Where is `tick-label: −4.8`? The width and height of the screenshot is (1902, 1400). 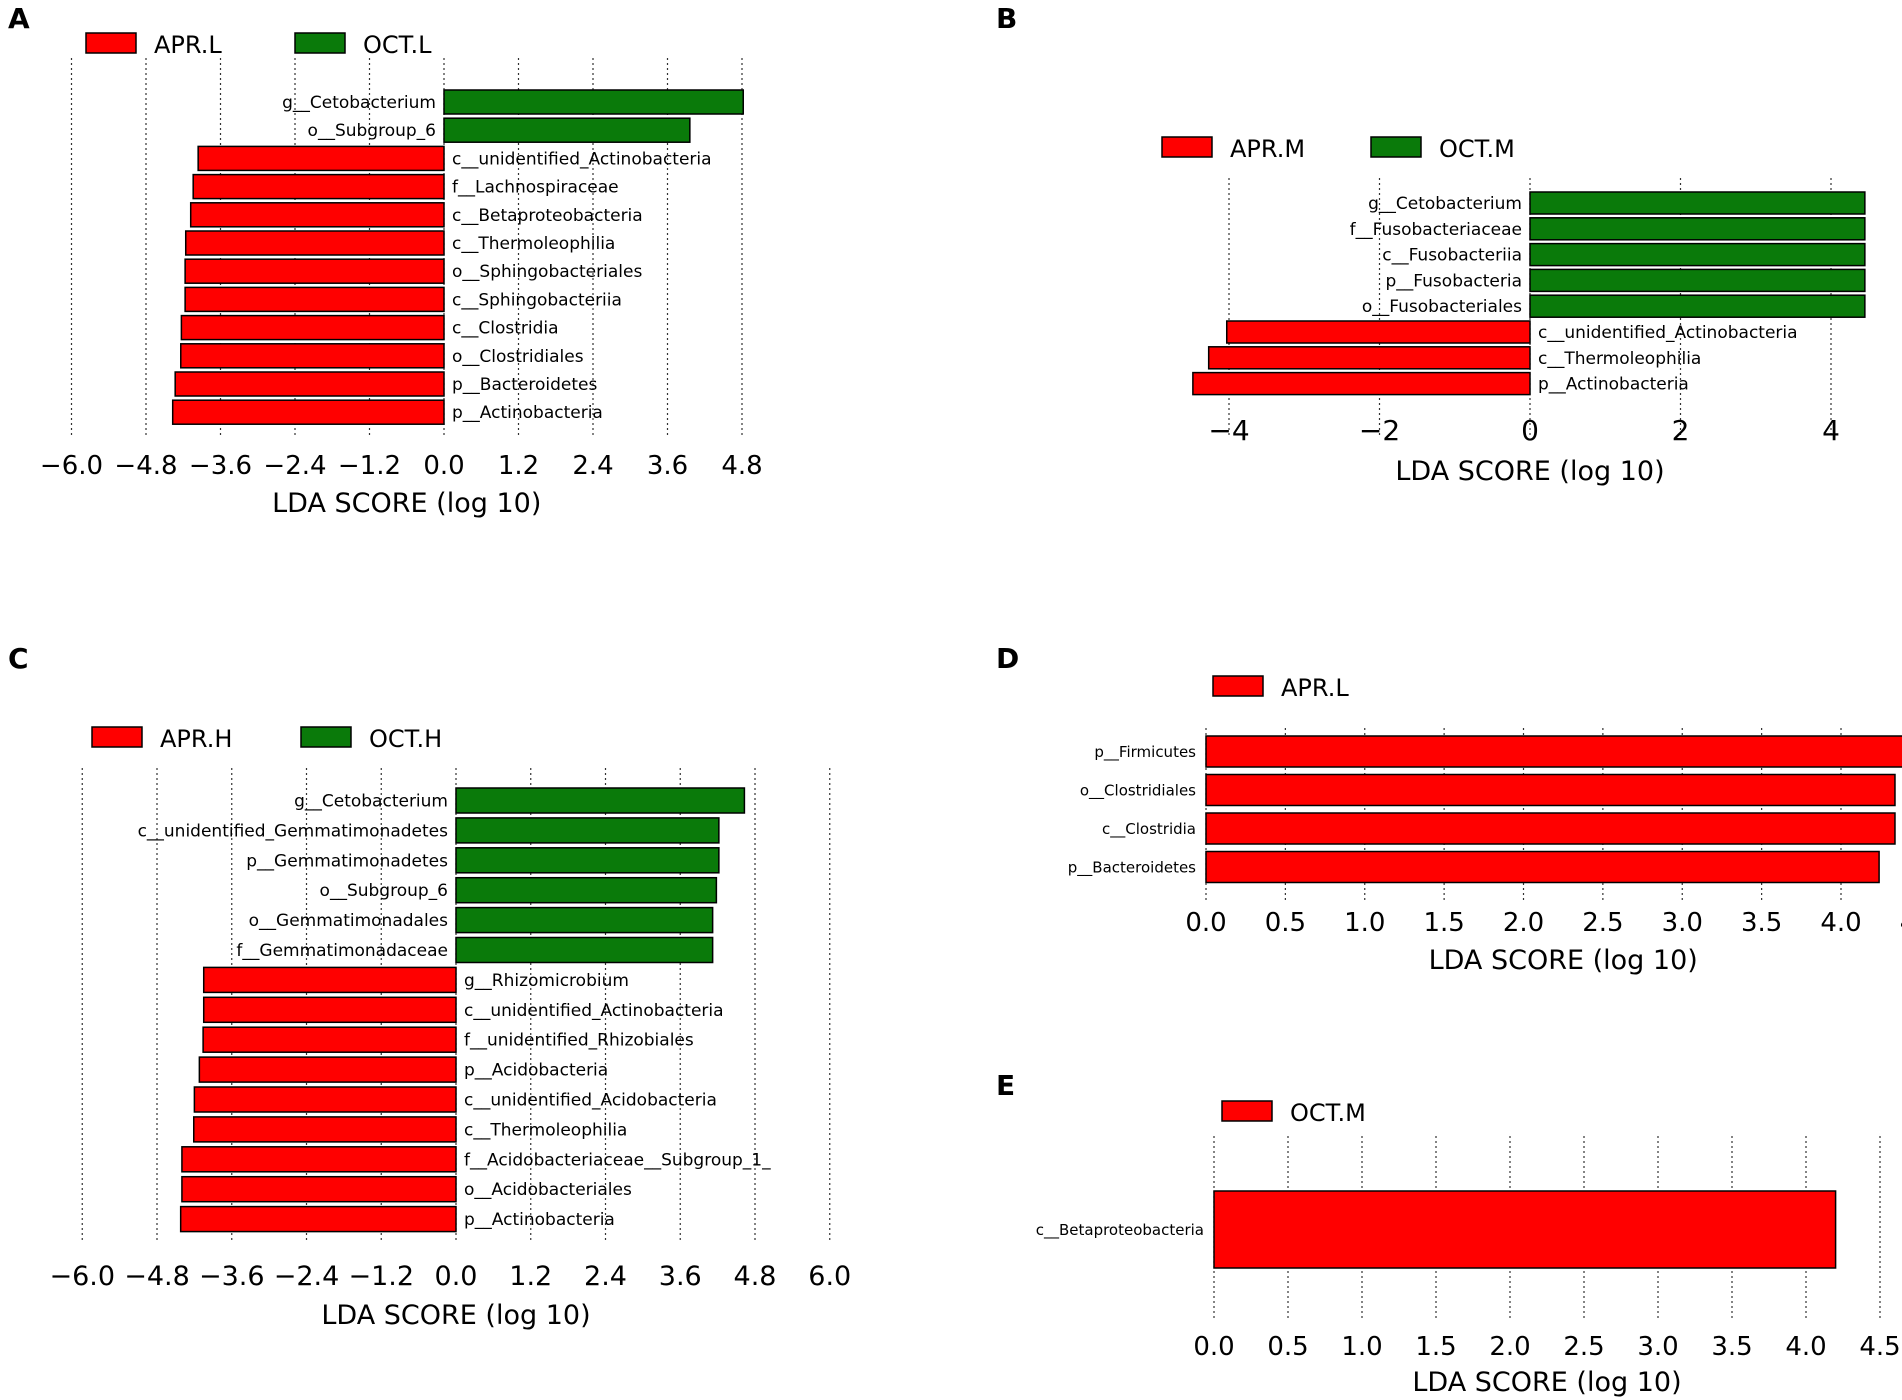
tick-label: −4.8 is located at coordinates (145, 466).